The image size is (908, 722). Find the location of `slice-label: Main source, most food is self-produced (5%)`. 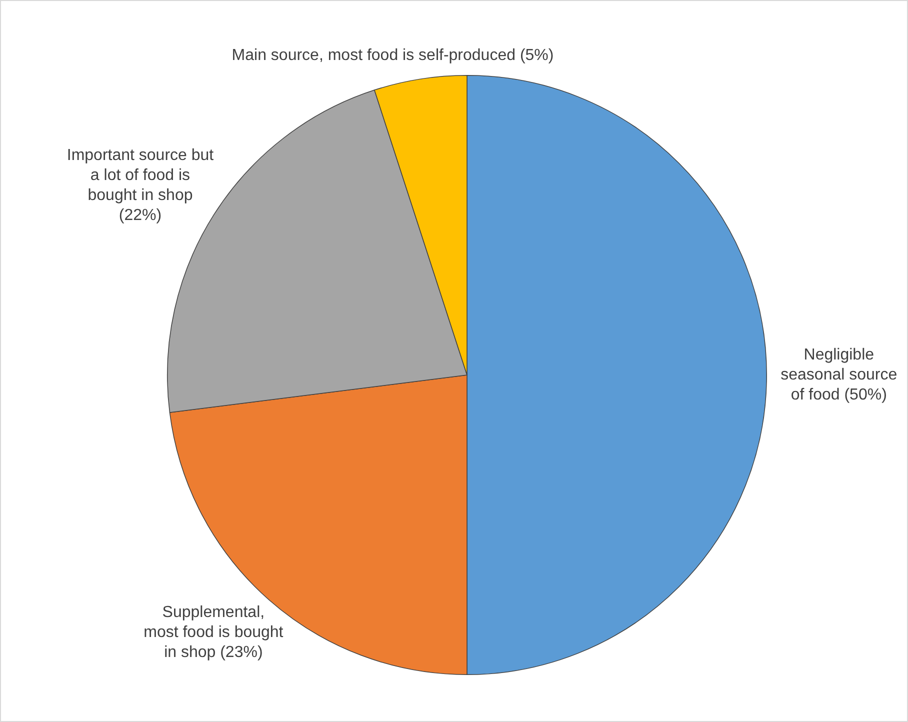

slice-label: Main source, most food is self-produced (5%) is located at coordinates (393, 55).